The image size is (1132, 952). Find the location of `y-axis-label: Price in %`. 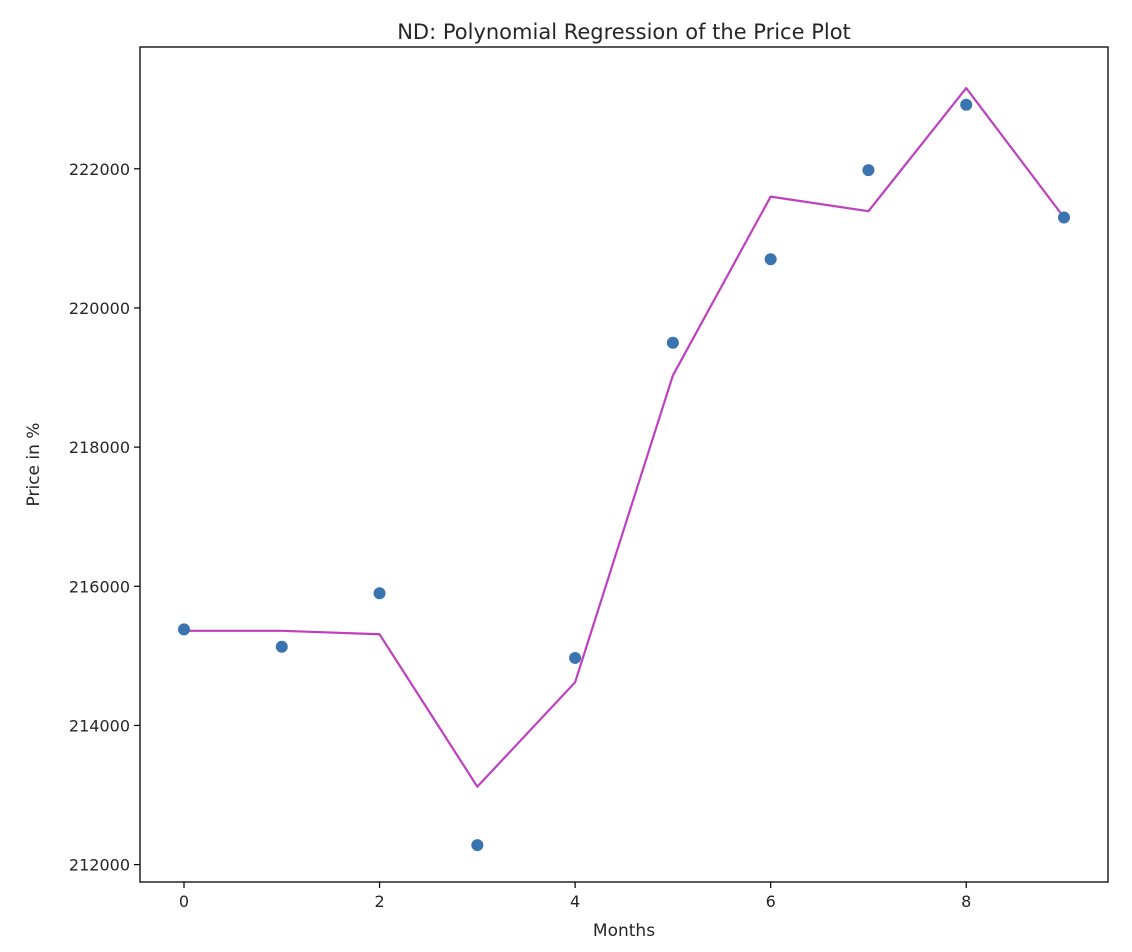

y-axis-label: Price in % is located at coordinates (34, 465).